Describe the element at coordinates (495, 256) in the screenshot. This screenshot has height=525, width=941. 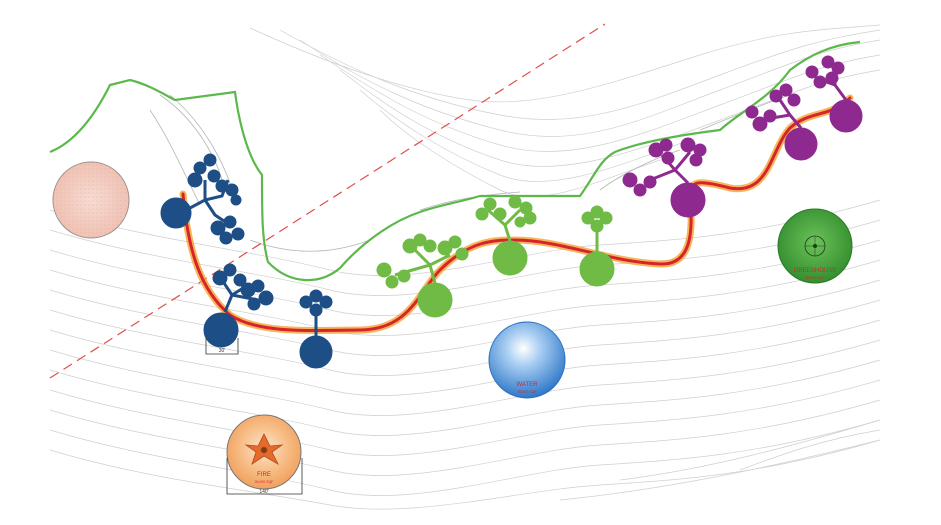
I see `green-cluster` at that location.